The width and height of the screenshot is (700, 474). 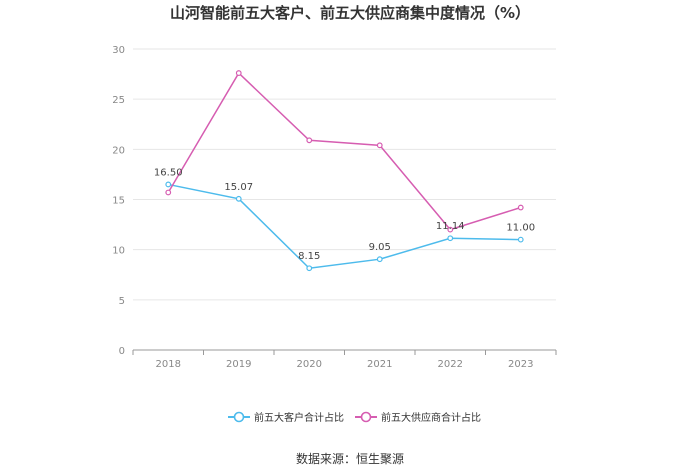 What do you see at coordinates (309, 256) in the screenshot?
I see `data-label: 8.15` at bounding box center [309, 256].